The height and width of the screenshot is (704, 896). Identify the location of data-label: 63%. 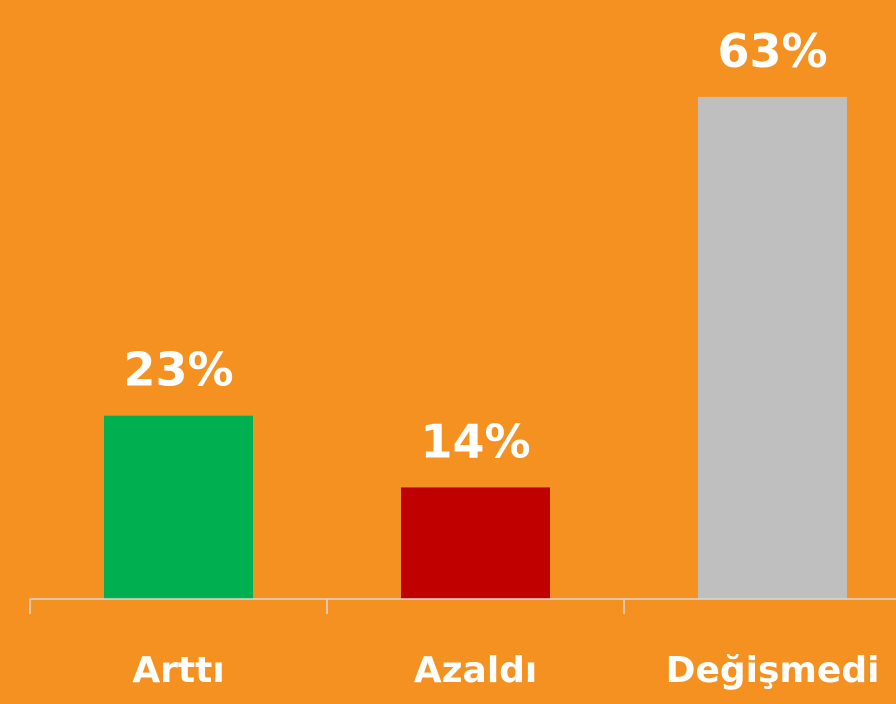
(772, 51).